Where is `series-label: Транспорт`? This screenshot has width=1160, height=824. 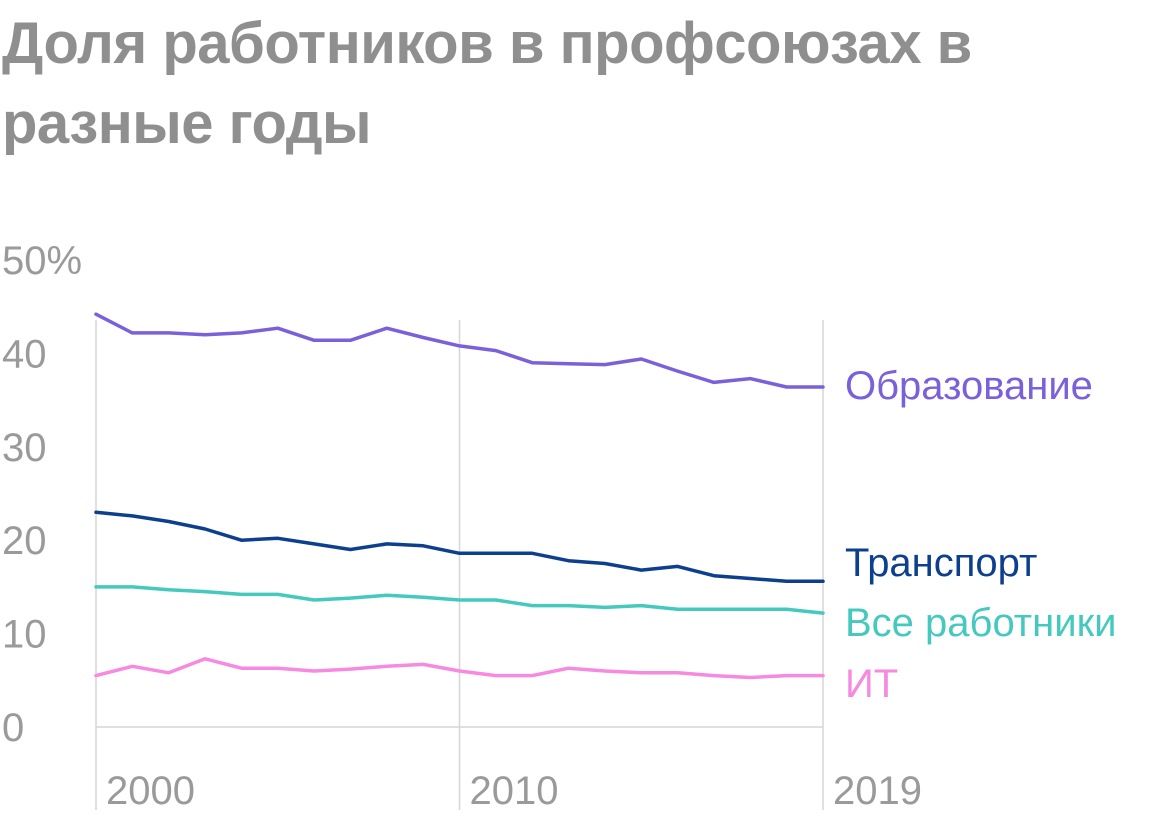
series-label: Транспорт is located at coordinates (941, 563).